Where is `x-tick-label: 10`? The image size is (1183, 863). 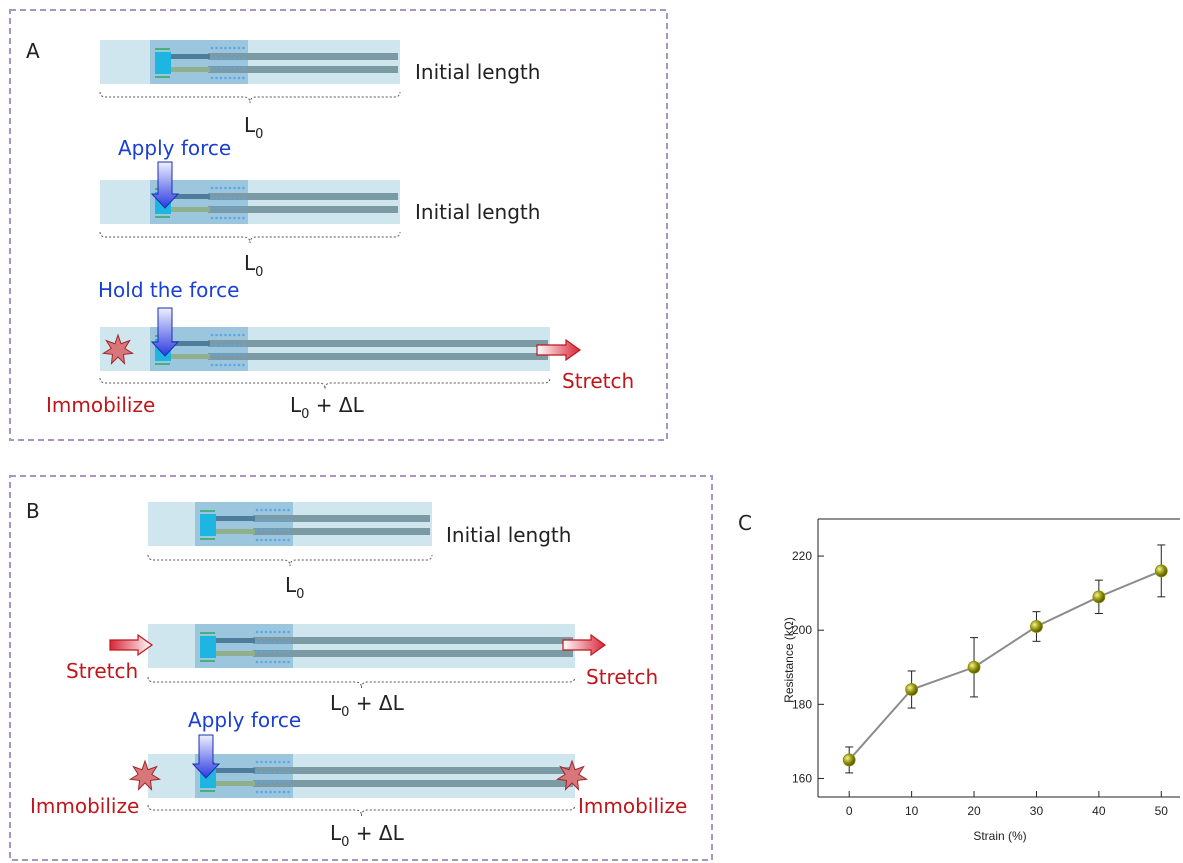
x-tick-label: 10 is located at coordinates (912, 811).